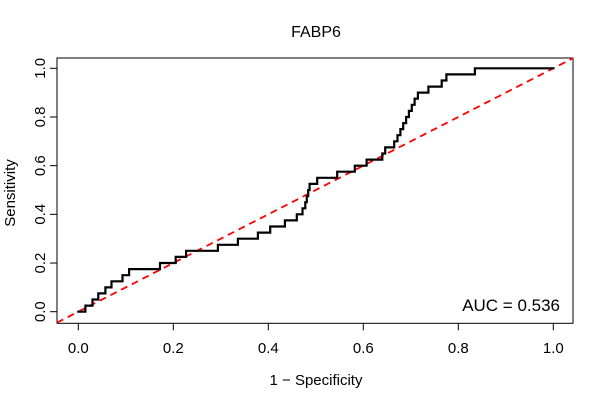 This screenshot has width=600, height=400. I want to click on x-tick-label: 0.6, so click(363, 348).